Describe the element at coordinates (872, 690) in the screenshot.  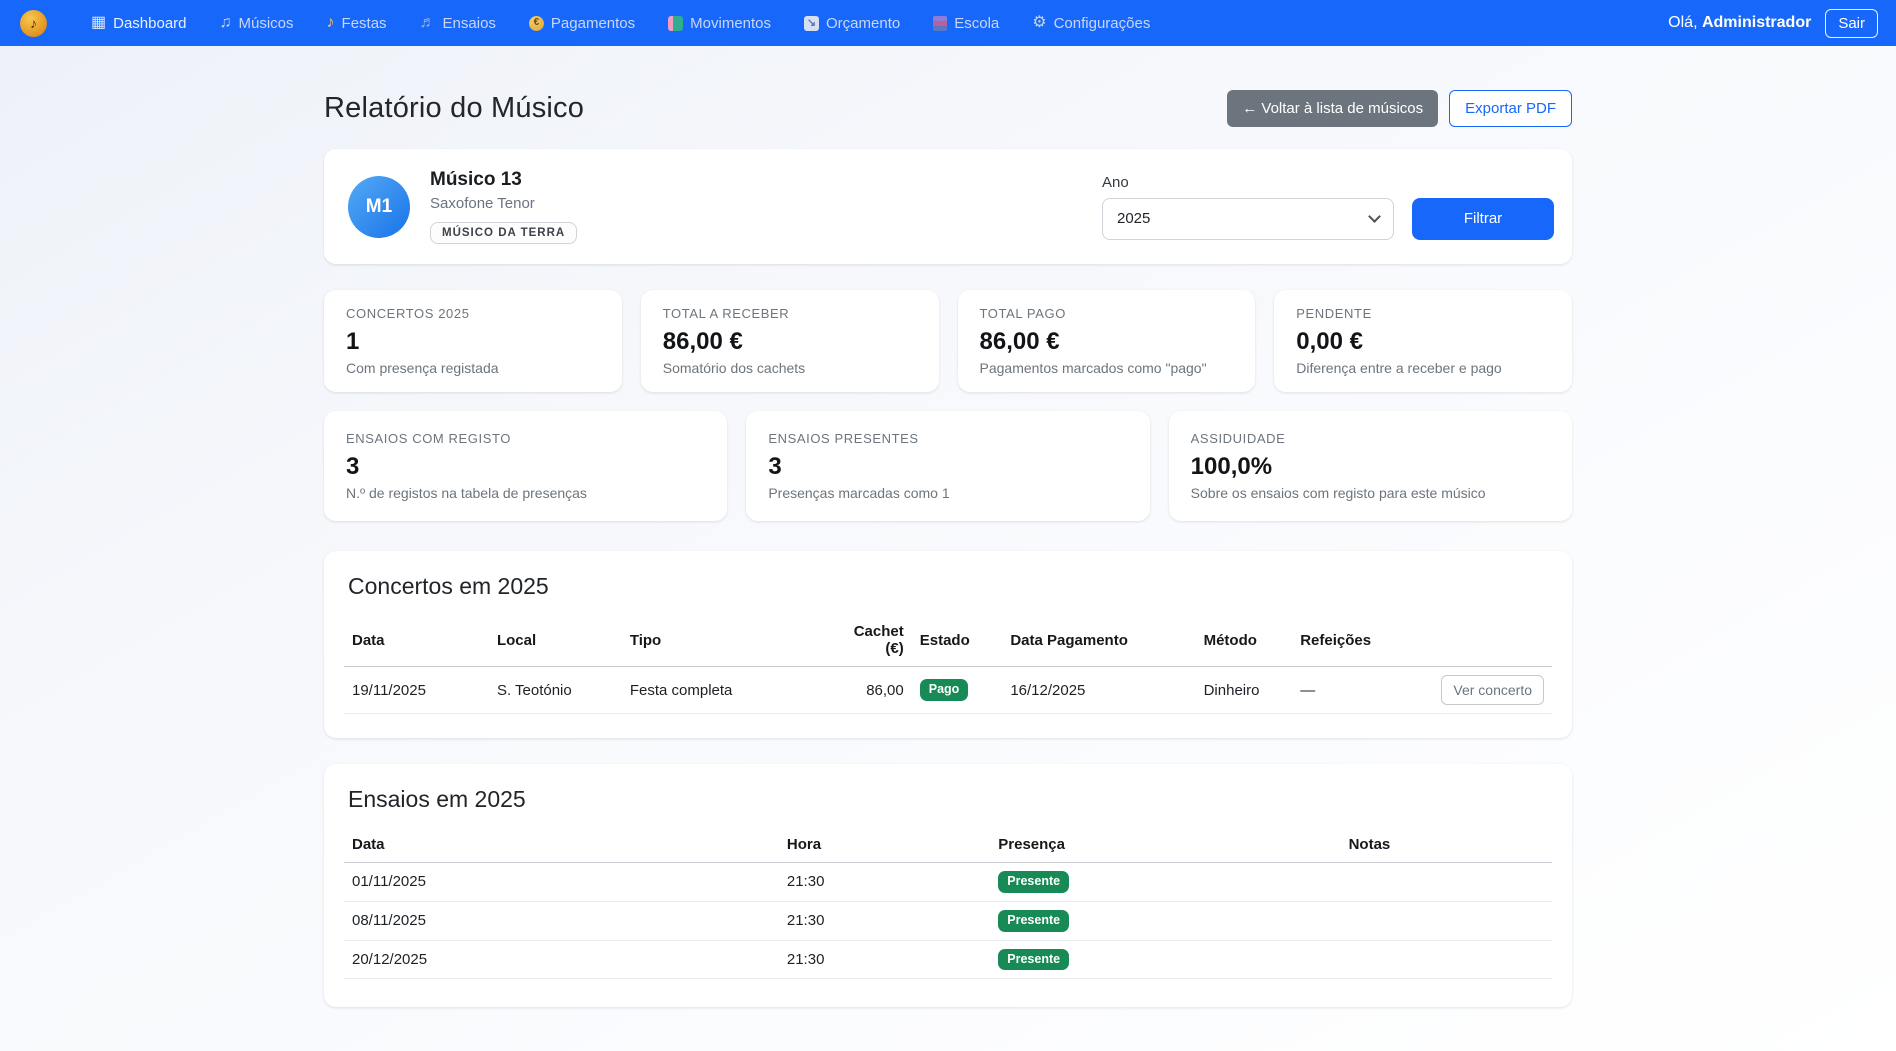
I see `cell-cachet: 86,00` at that location.